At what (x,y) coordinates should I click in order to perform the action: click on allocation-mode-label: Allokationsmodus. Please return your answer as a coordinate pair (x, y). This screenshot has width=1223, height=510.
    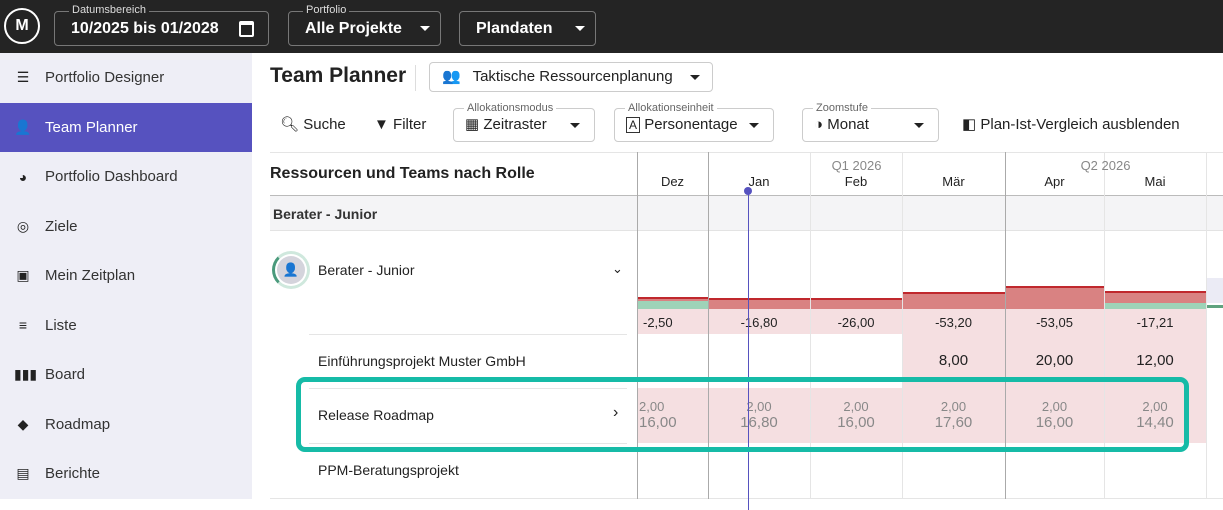
    Looking at the image, I should click on (510, 108).